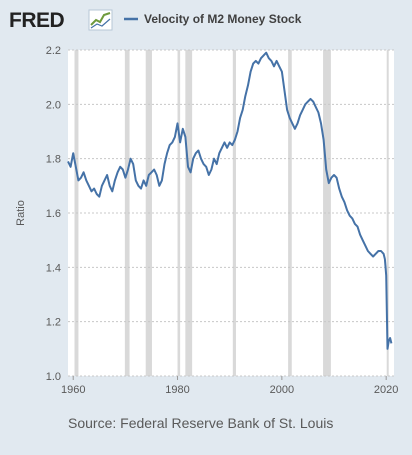 The width and height of the screenshot is (412, 455). What do you see at coordinates (177, 390) in the screenshot?
I see `x-tick-label: 1980` at bounding box center [177, 390].